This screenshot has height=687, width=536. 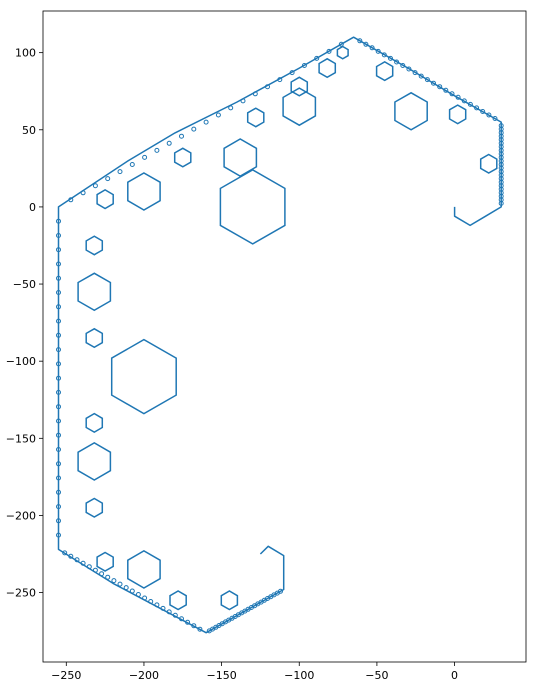 I want to click on x-tick-label-0: −250, so click(x=66, y=675).